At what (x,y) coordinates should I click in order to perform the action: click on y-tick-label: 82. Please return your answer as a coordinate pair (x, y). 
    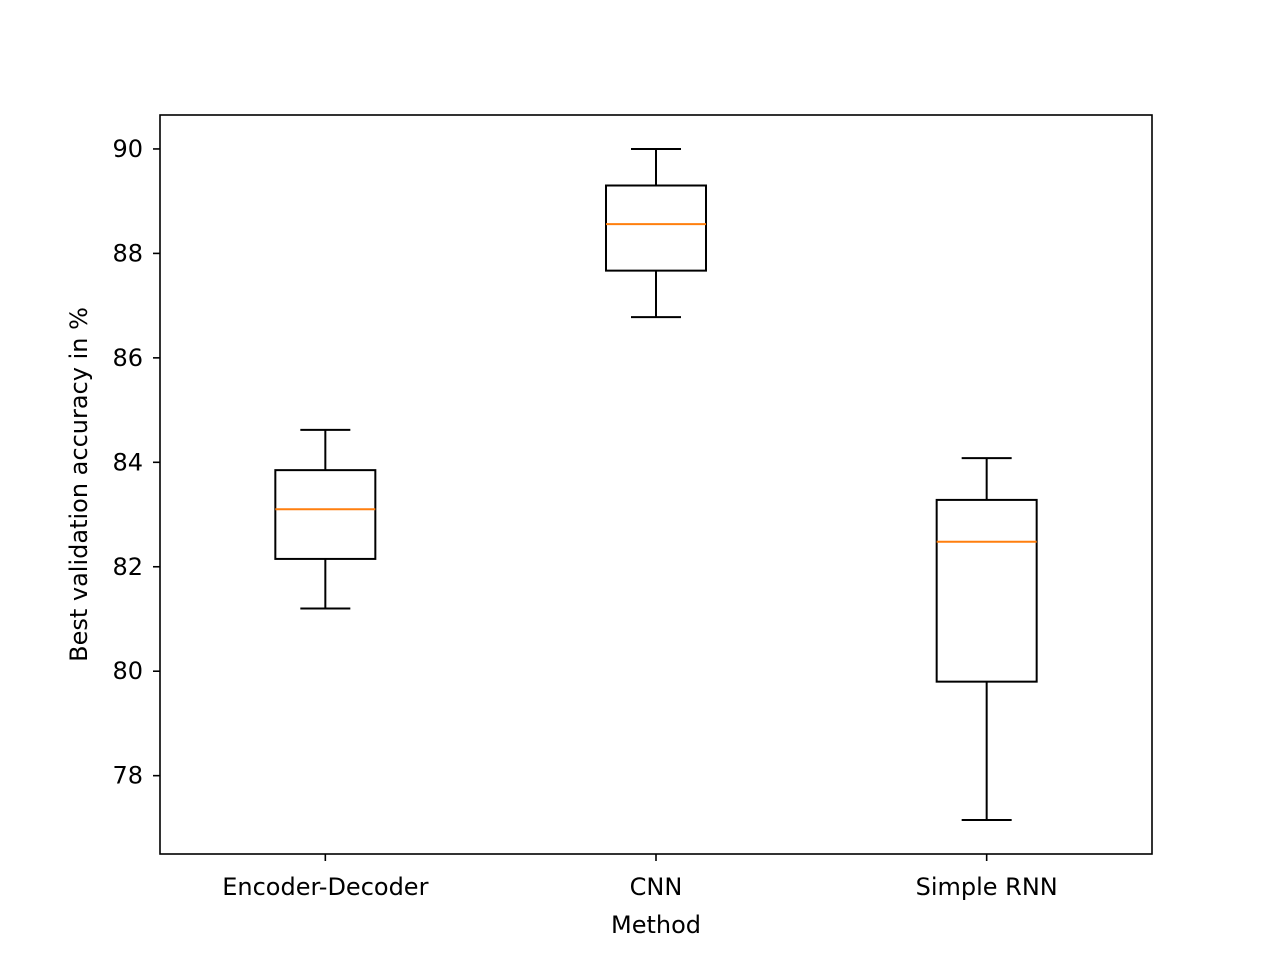
    Looking at the image, I should click on (127, 567).